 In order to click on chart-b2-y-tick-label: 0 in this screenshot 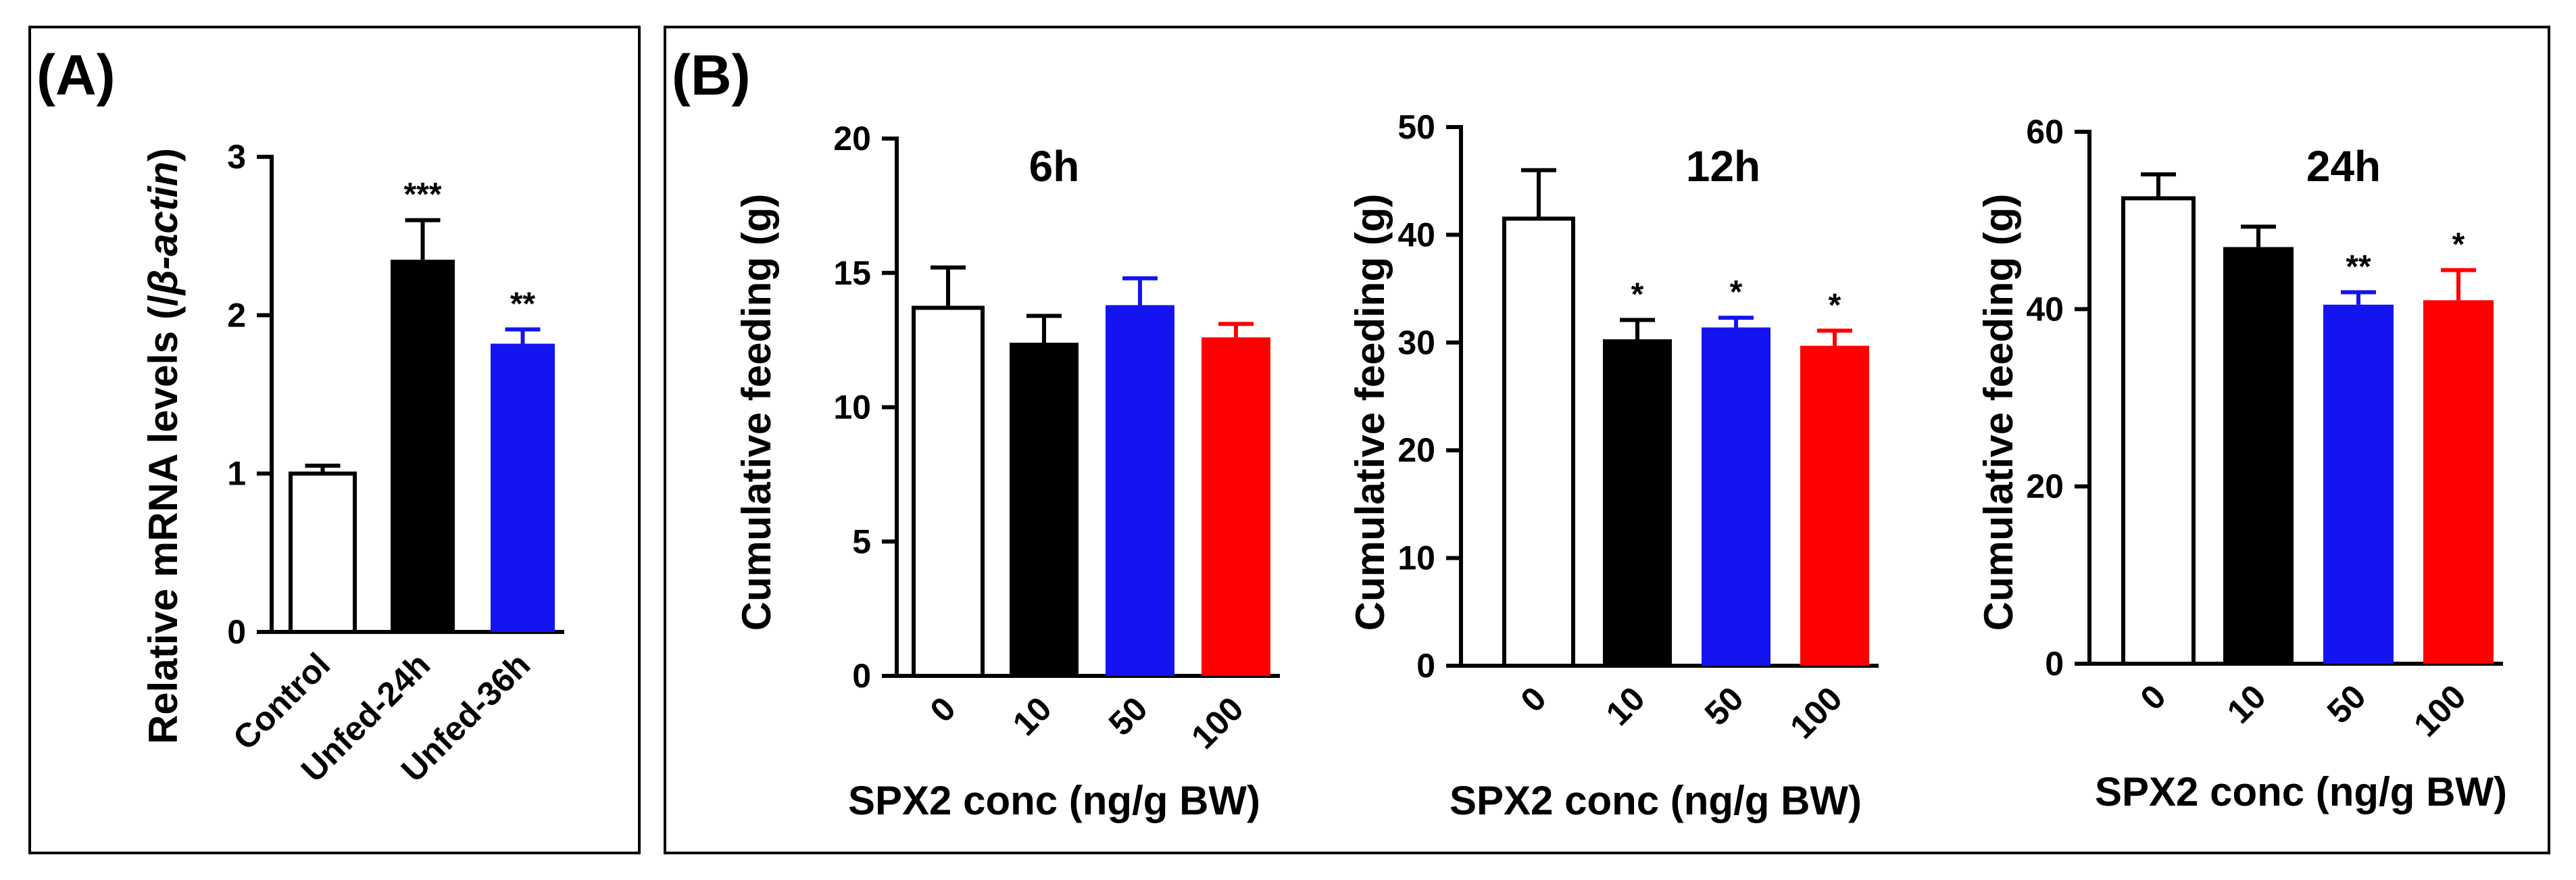, I will do `click(1426, 666)`.